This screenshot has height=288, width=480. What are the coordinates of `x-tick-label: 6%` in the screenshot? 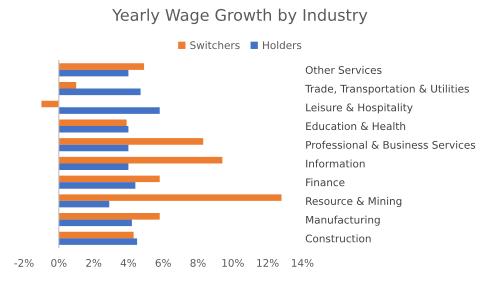 It's located at (163, 262).